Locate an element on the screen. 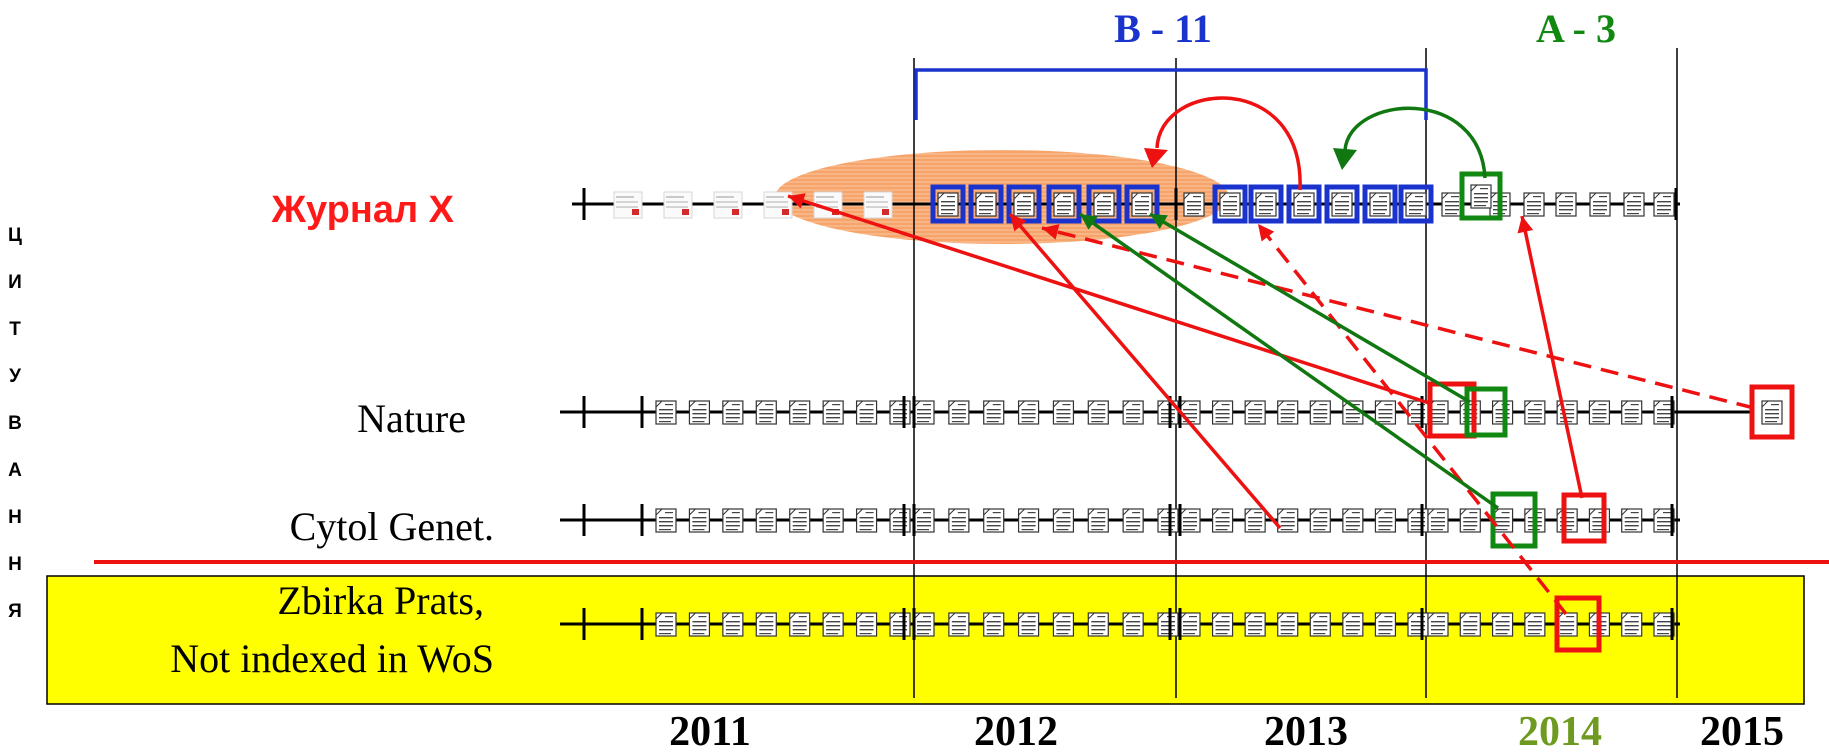 Image resolution: width=1829 pixels, height=752 pixels. timeline-zbirka-prats is located at coordinates (1120, 624).